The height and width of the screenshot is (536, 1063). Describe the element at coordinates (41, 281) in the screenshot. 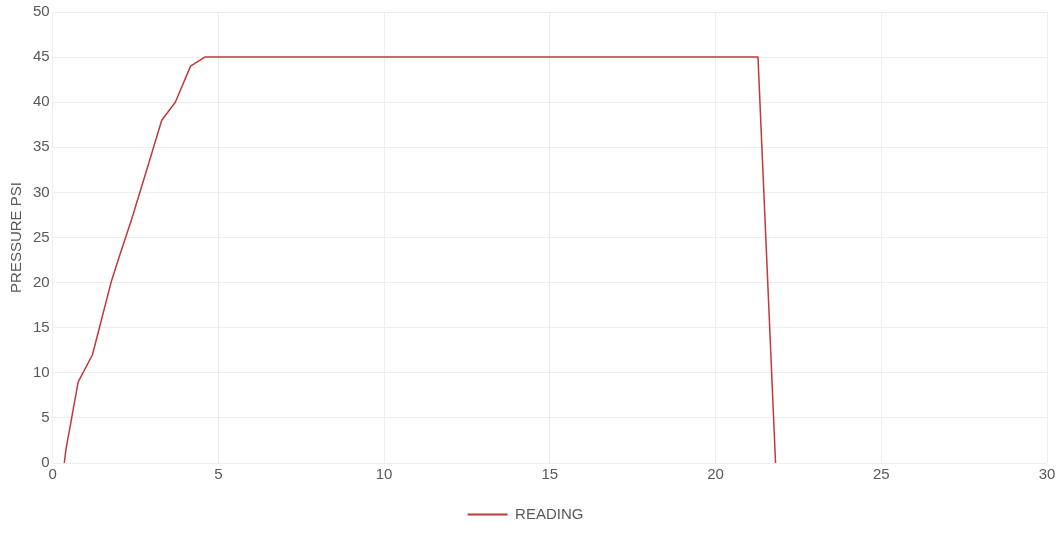

I see `y-tick-label: 20` at that location.